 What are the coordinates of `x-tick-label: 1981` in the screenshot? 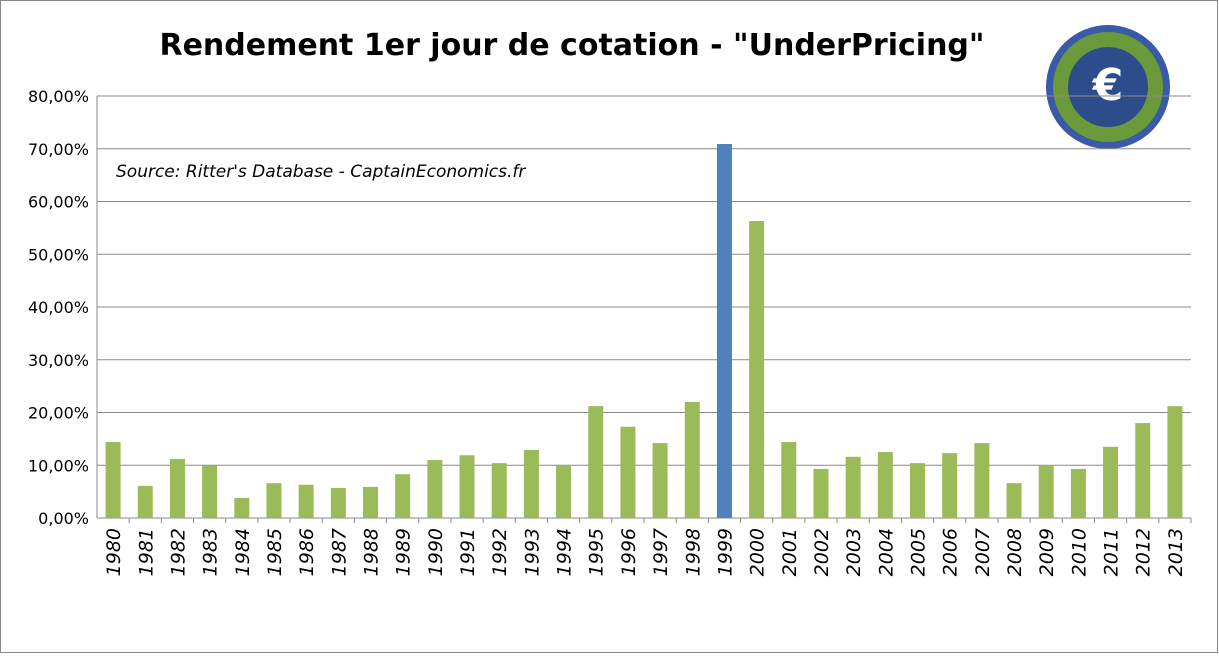 It's located at (146, 552).